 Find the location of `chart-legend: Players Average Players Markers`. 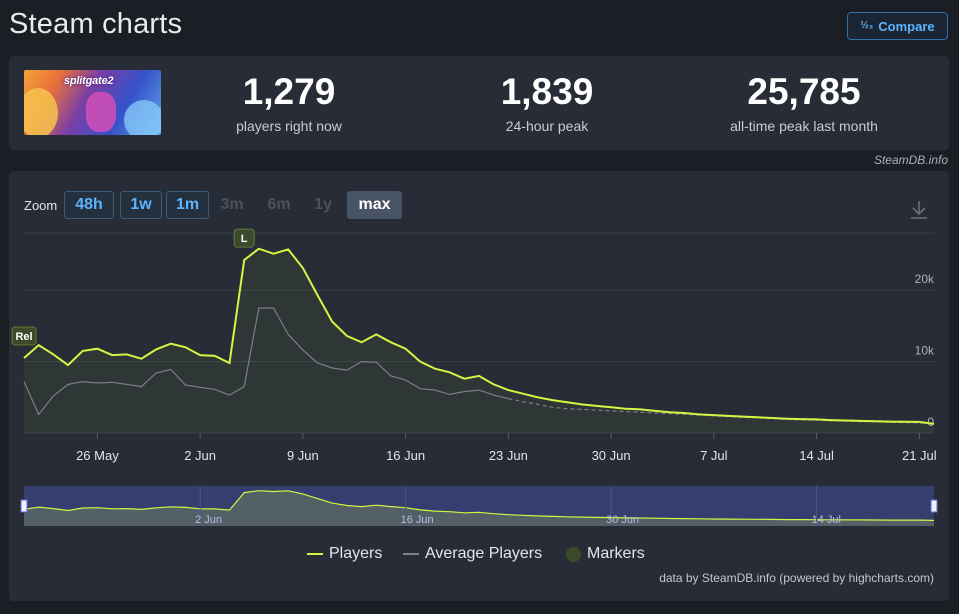

chart-legend: Players Average Players Markers is located at coordinates (479, 556).